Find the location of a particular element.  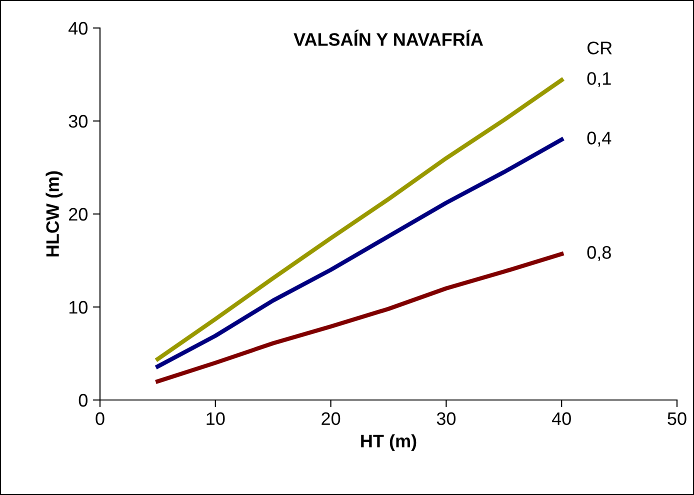

x-tick-label: 50 is located at coordinates (677, 419).